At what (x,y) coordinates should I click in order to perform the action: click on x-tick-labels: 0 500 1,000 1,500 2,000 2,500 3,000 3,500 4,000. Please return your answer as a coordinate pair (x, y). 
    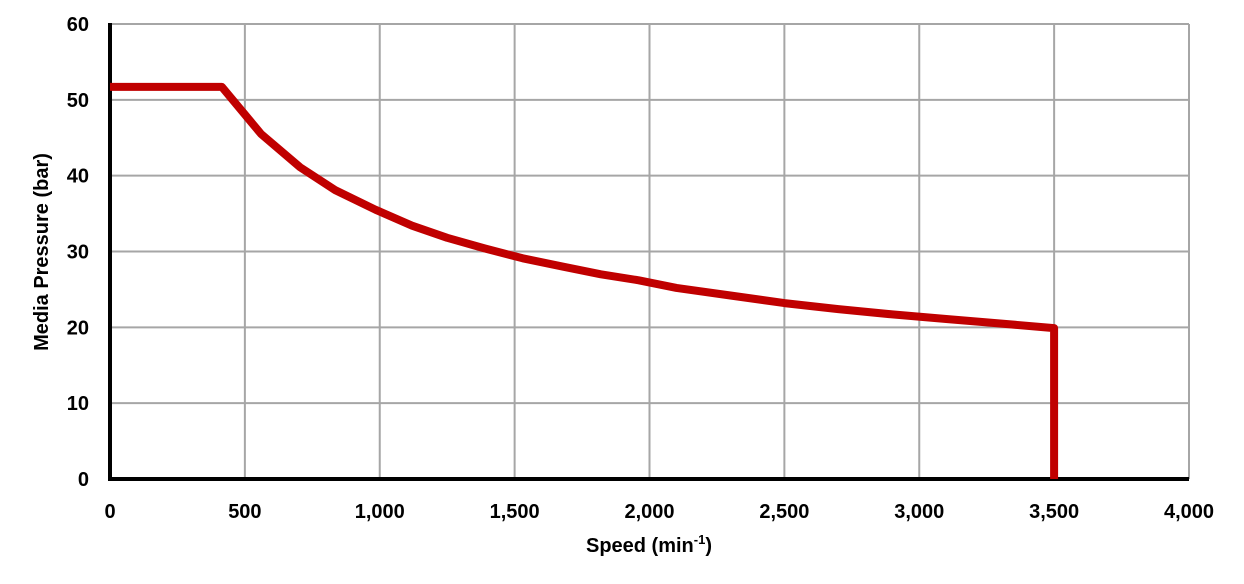
    Looking at the image, I should click on (659, 512).